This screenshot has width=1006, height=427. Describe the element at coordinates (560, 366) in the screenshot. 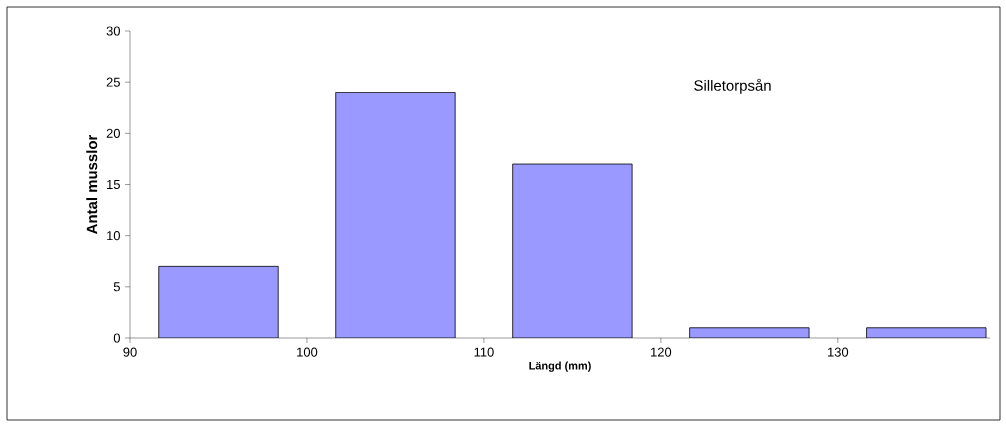

I see `x-axis-title: Längd (mm)` at that location.